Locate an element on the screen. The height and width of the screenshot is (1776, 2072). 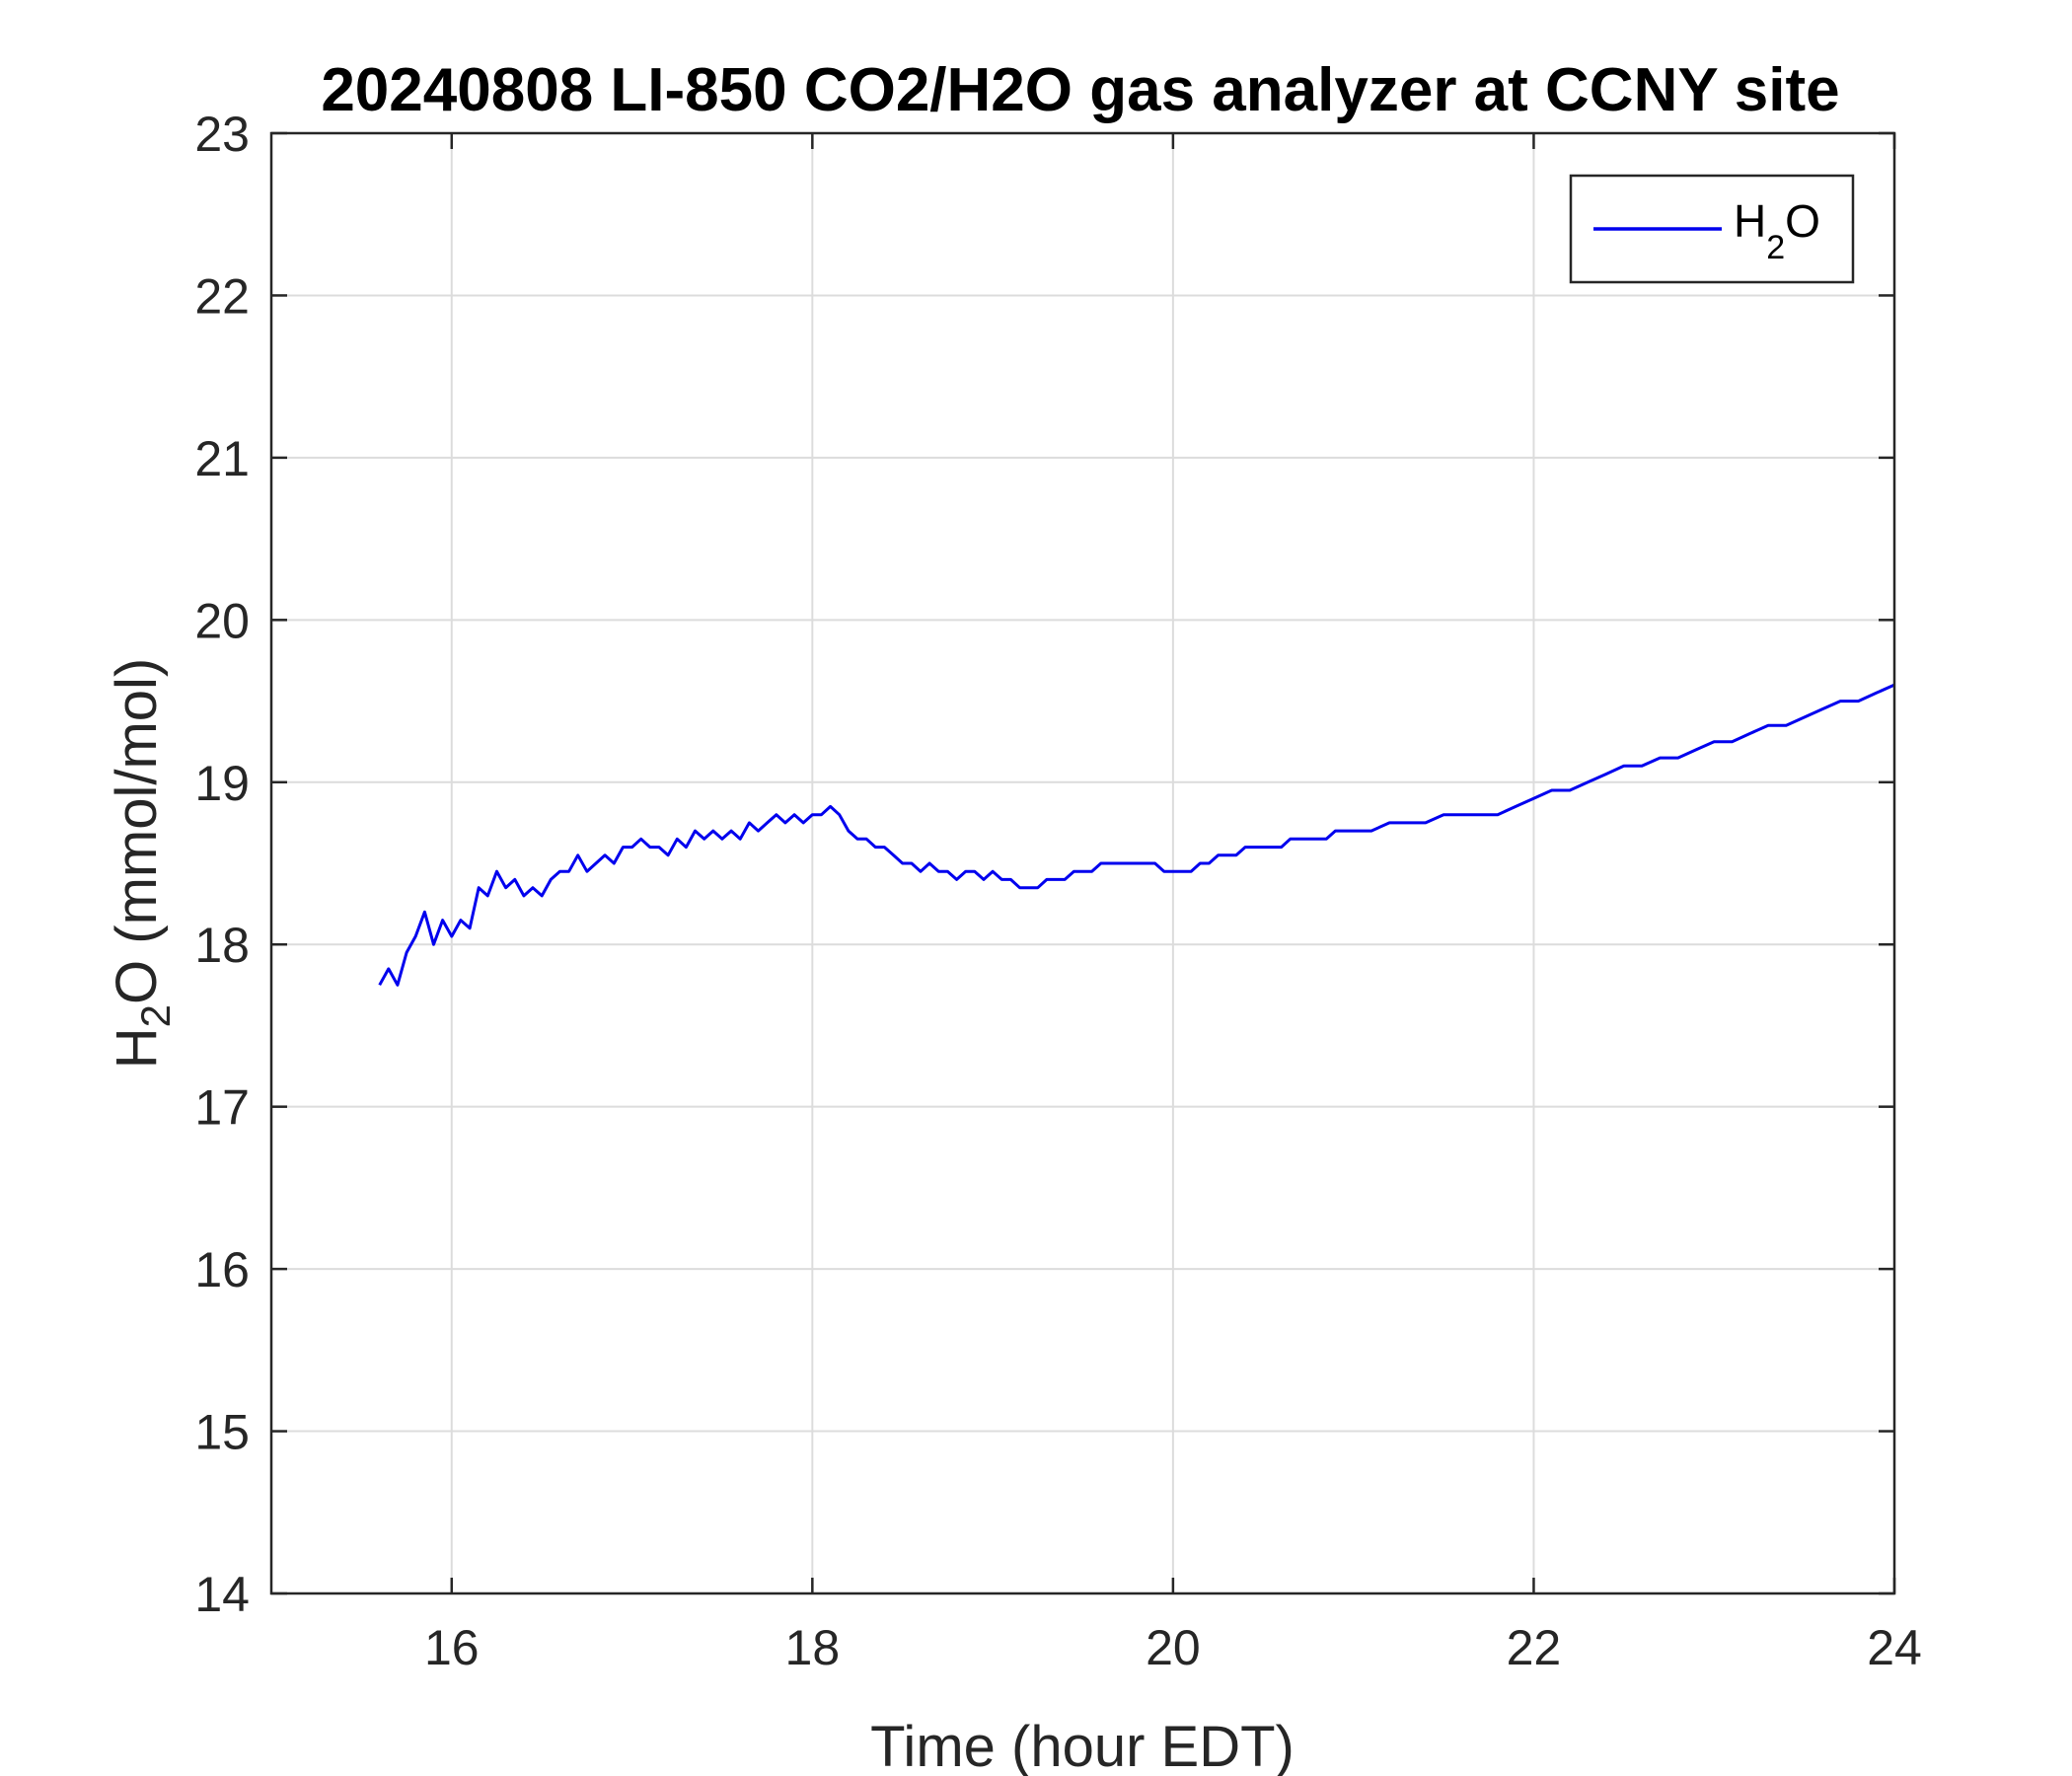
x-tick-labels: 16 18 20 22 24 is located at coordinates (1173, 1647).